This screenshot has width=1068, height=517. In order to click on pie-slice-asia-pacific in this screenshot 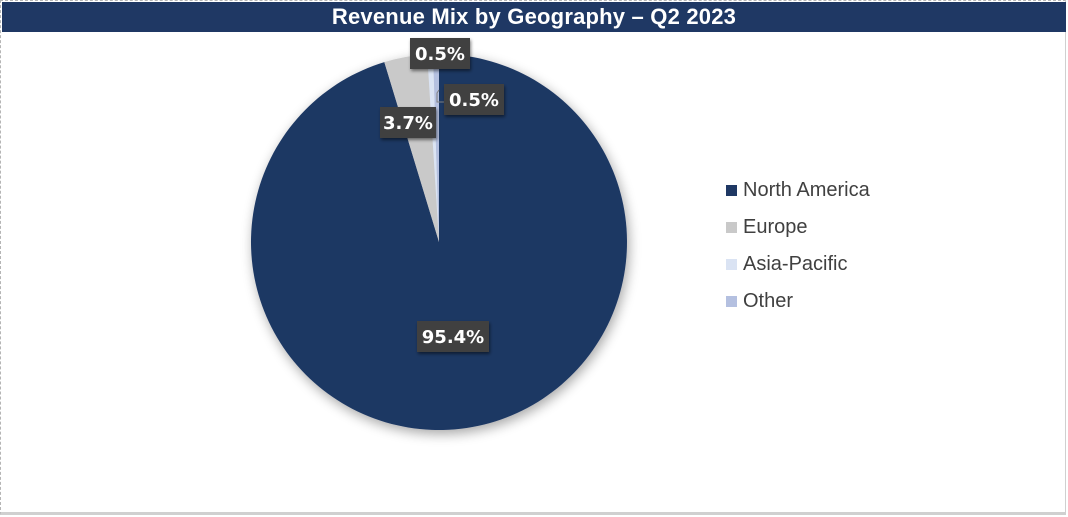, I will do `click(433, 148)`.